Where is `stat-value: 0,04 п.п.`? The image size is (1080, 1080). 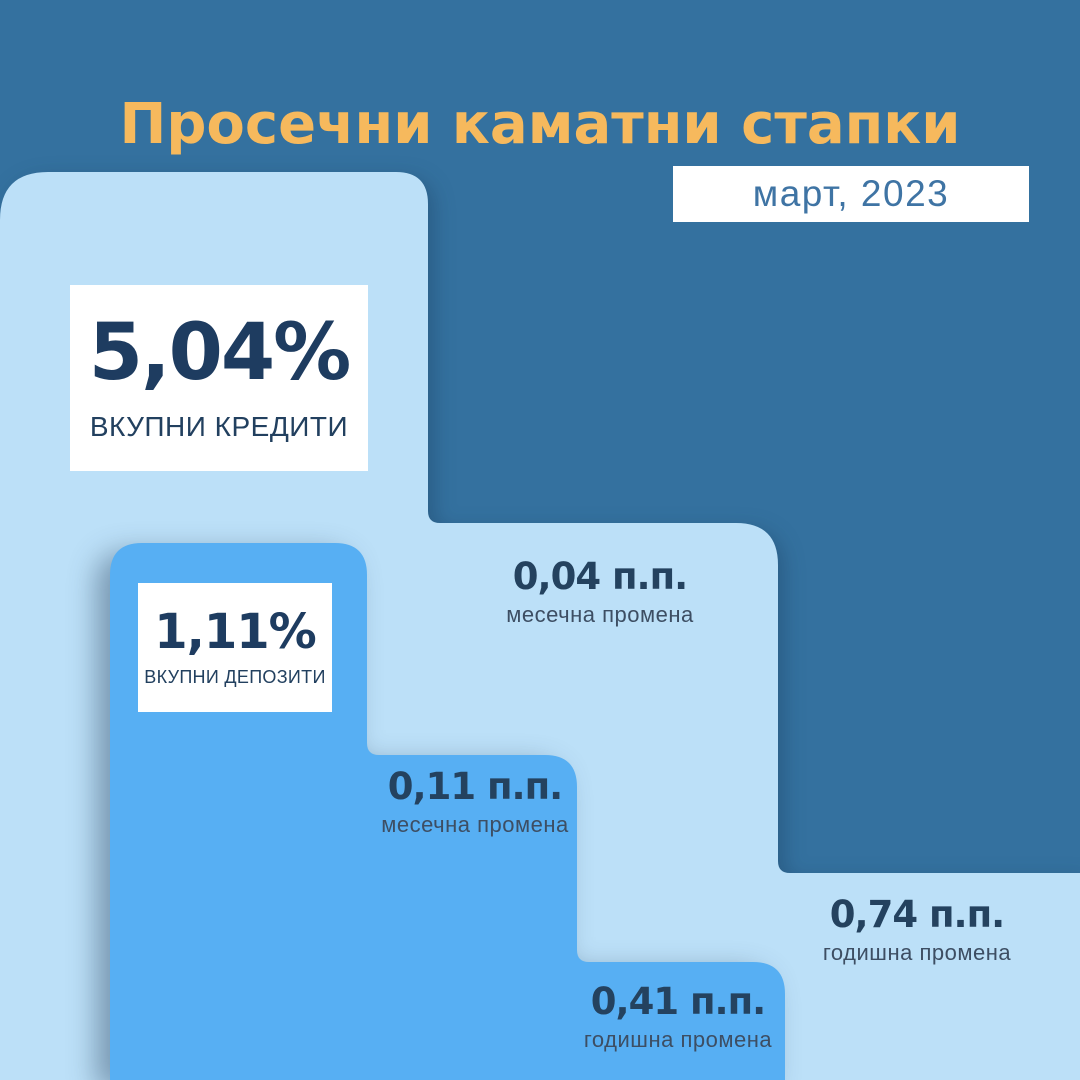 stat-value: 0,04 п.п. is located at coordinates (600, 576).